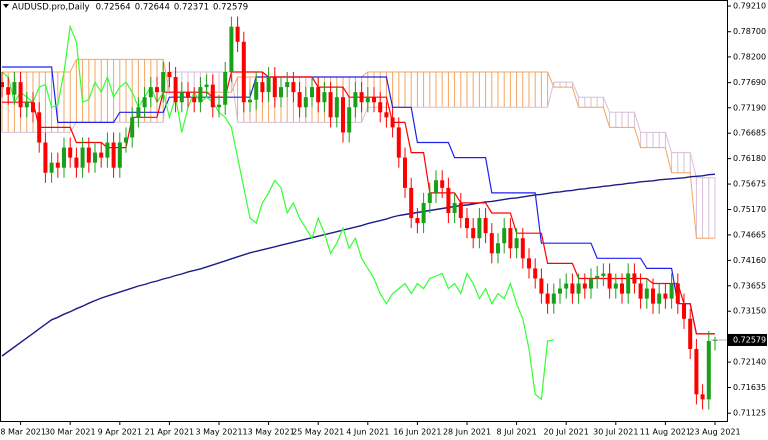  I want to click on x-tick-label: 11 Aug 2021, so click(665, 432).